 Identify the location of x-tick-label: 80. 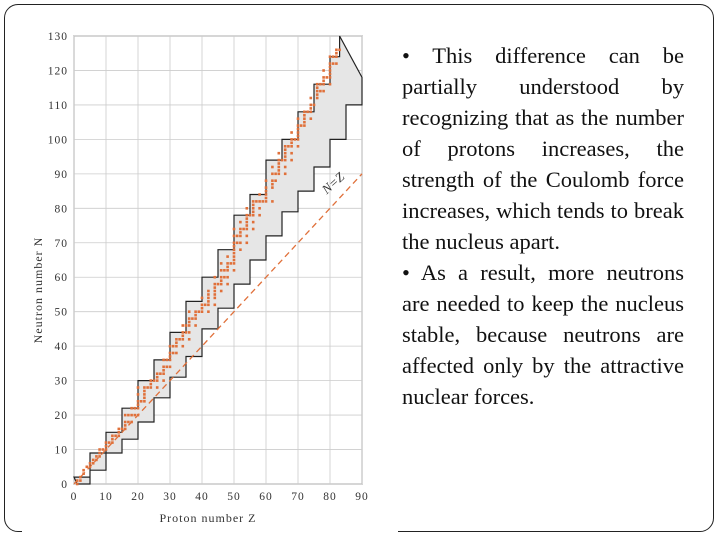
(330, 497).